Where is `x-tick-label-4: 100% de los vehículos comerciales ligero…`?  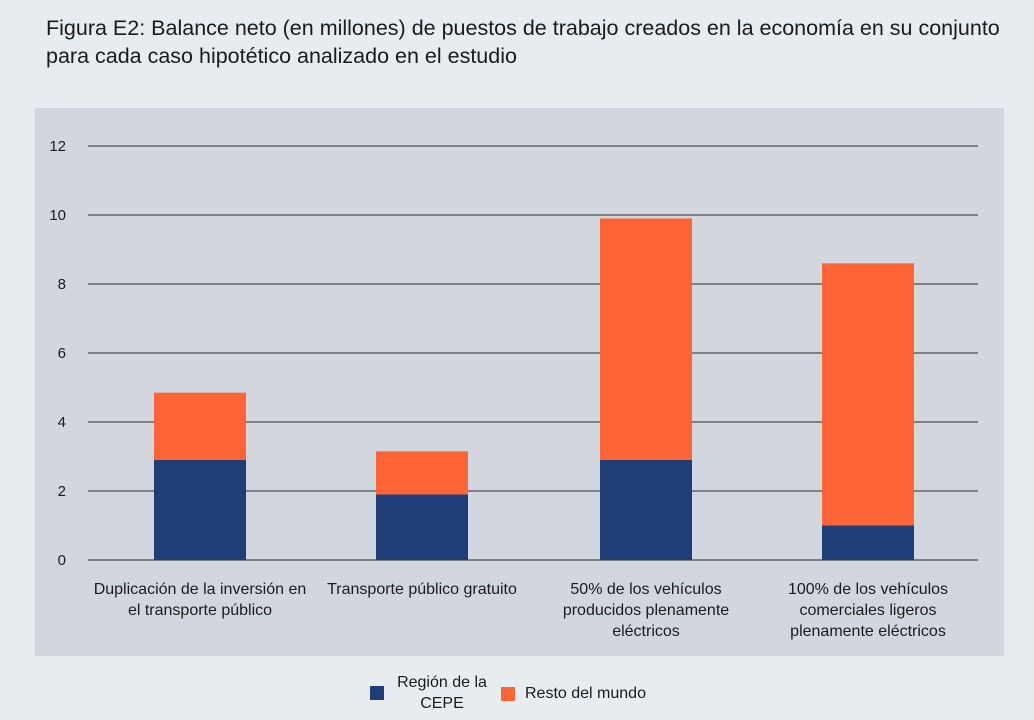
x-tick-label-4: 100% de los vehículos comerciales ligero… is located at coordinates (868, 610).